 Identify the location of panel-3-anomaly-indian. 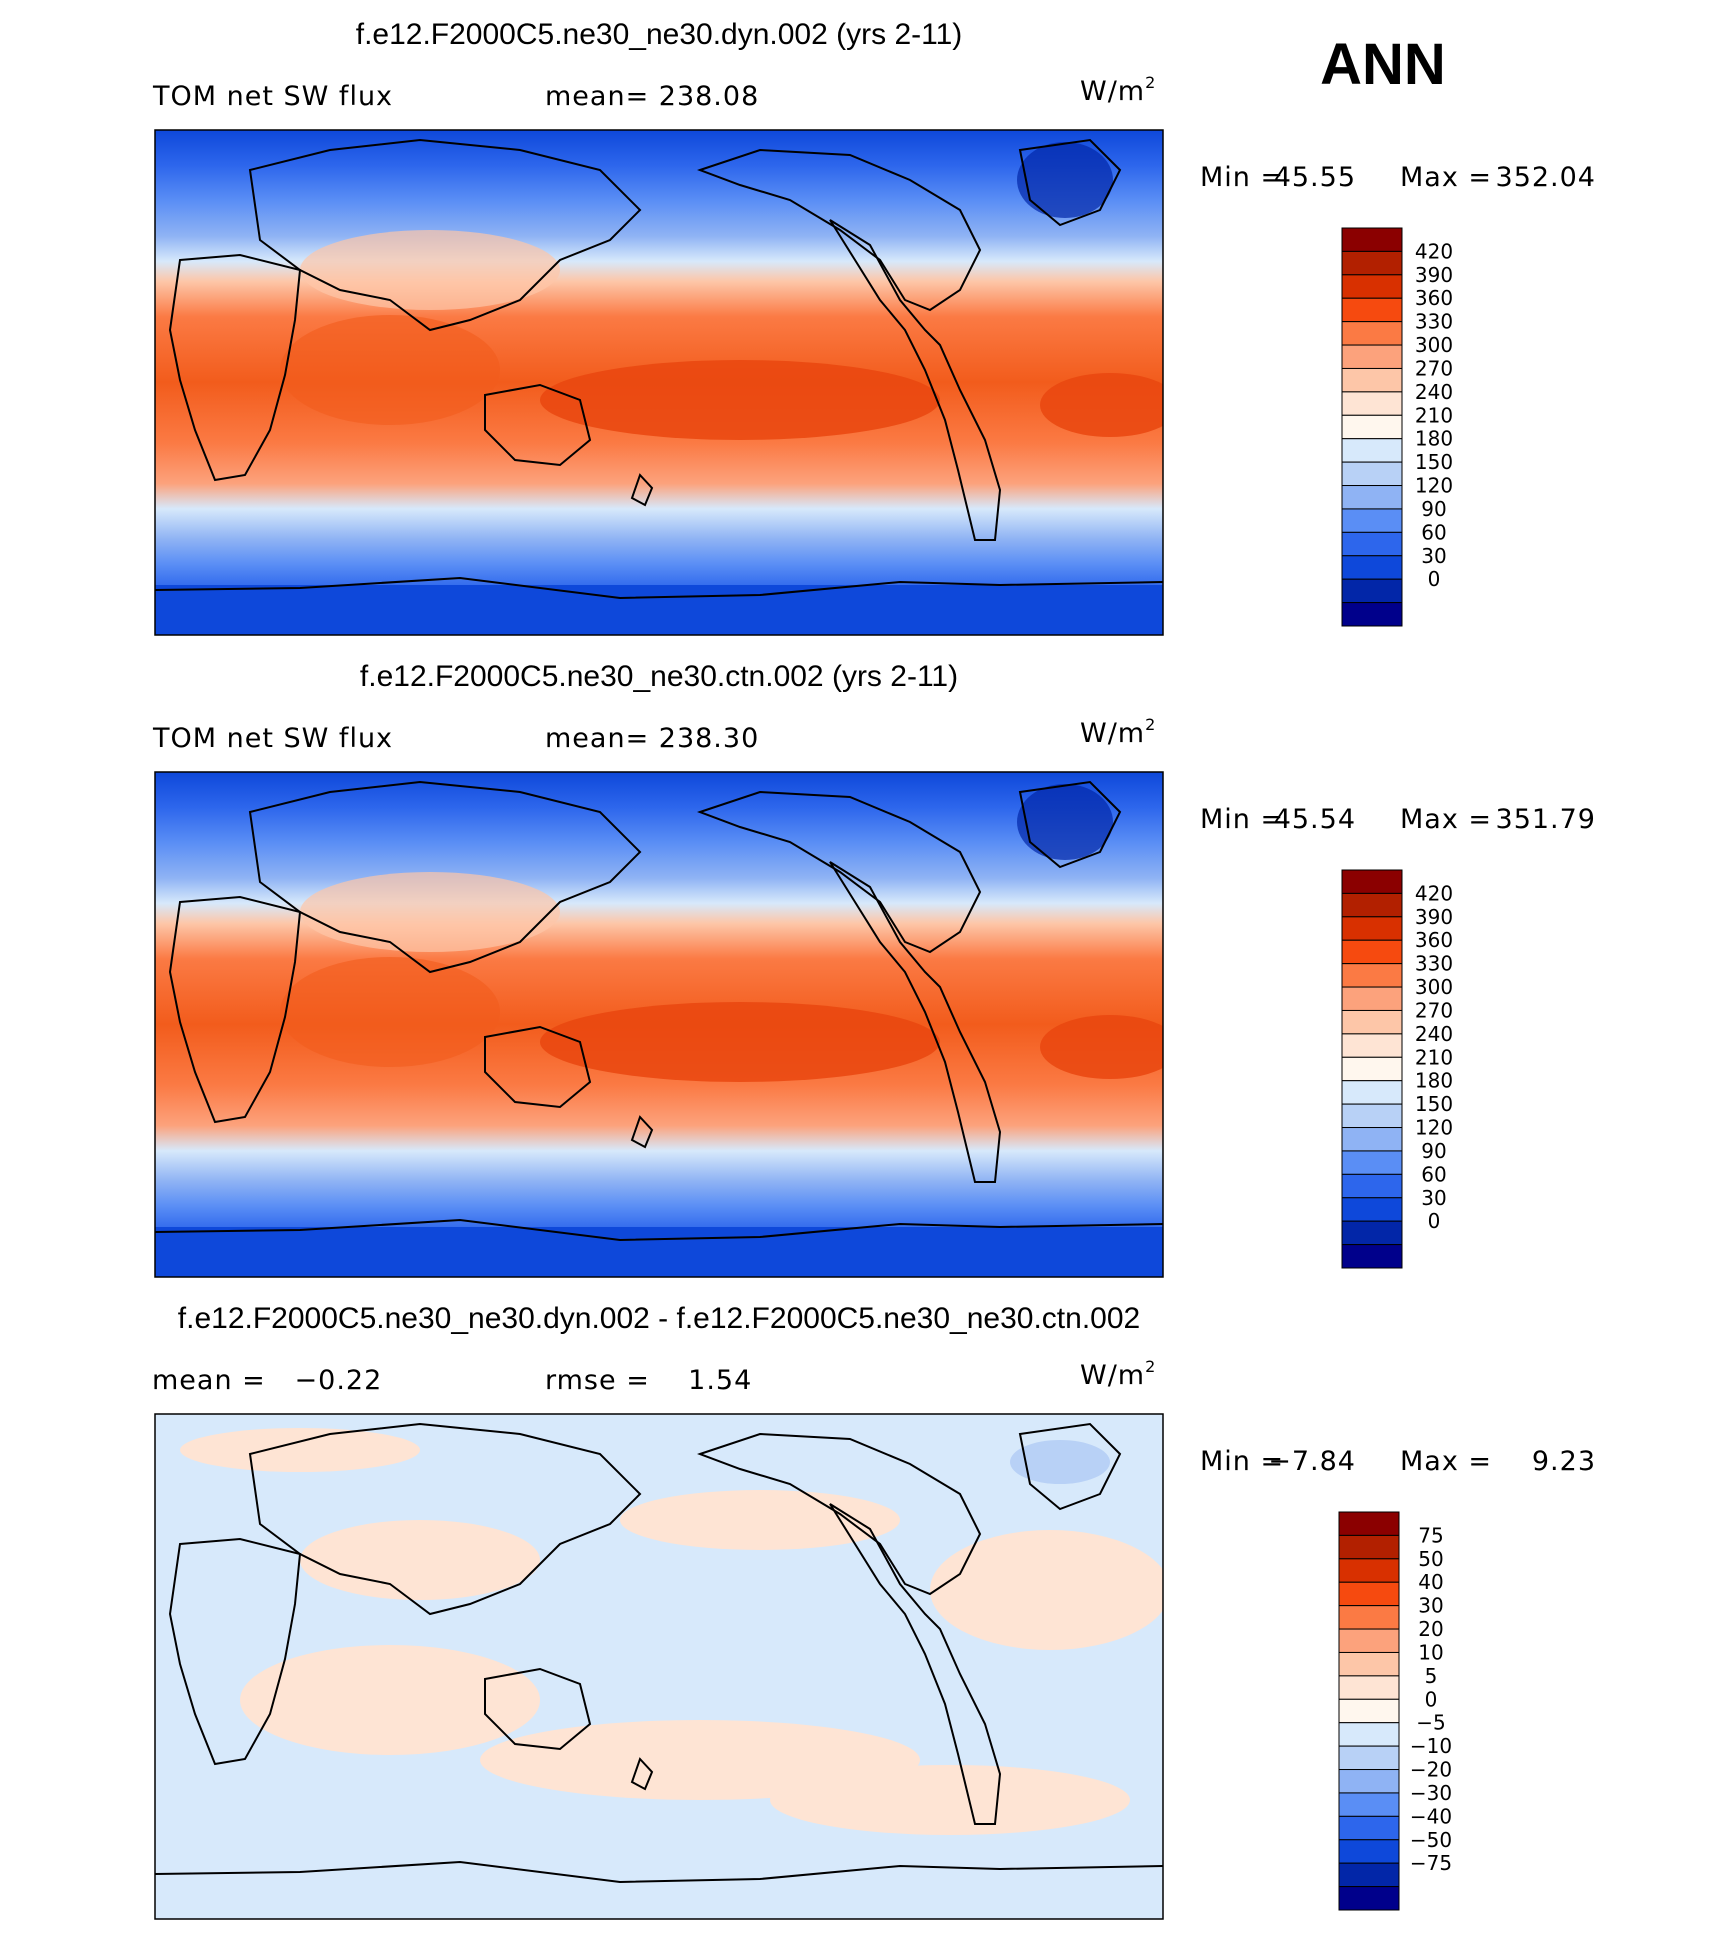
(390, 1700).